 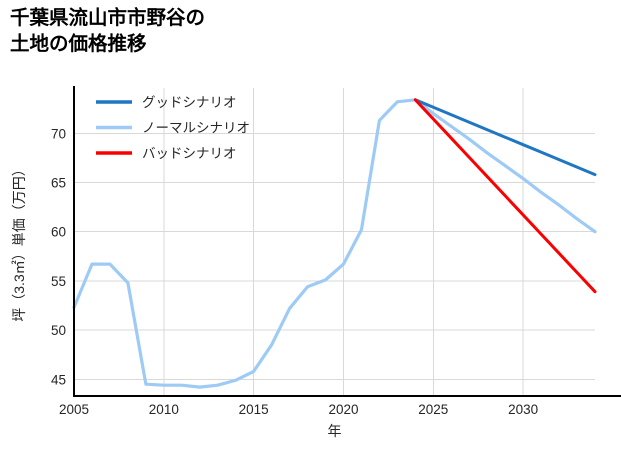 What do you see at coordinates (58, 281) in the screenshot?
I see `y-tick-55: 55` at bounding box center [58, 281].